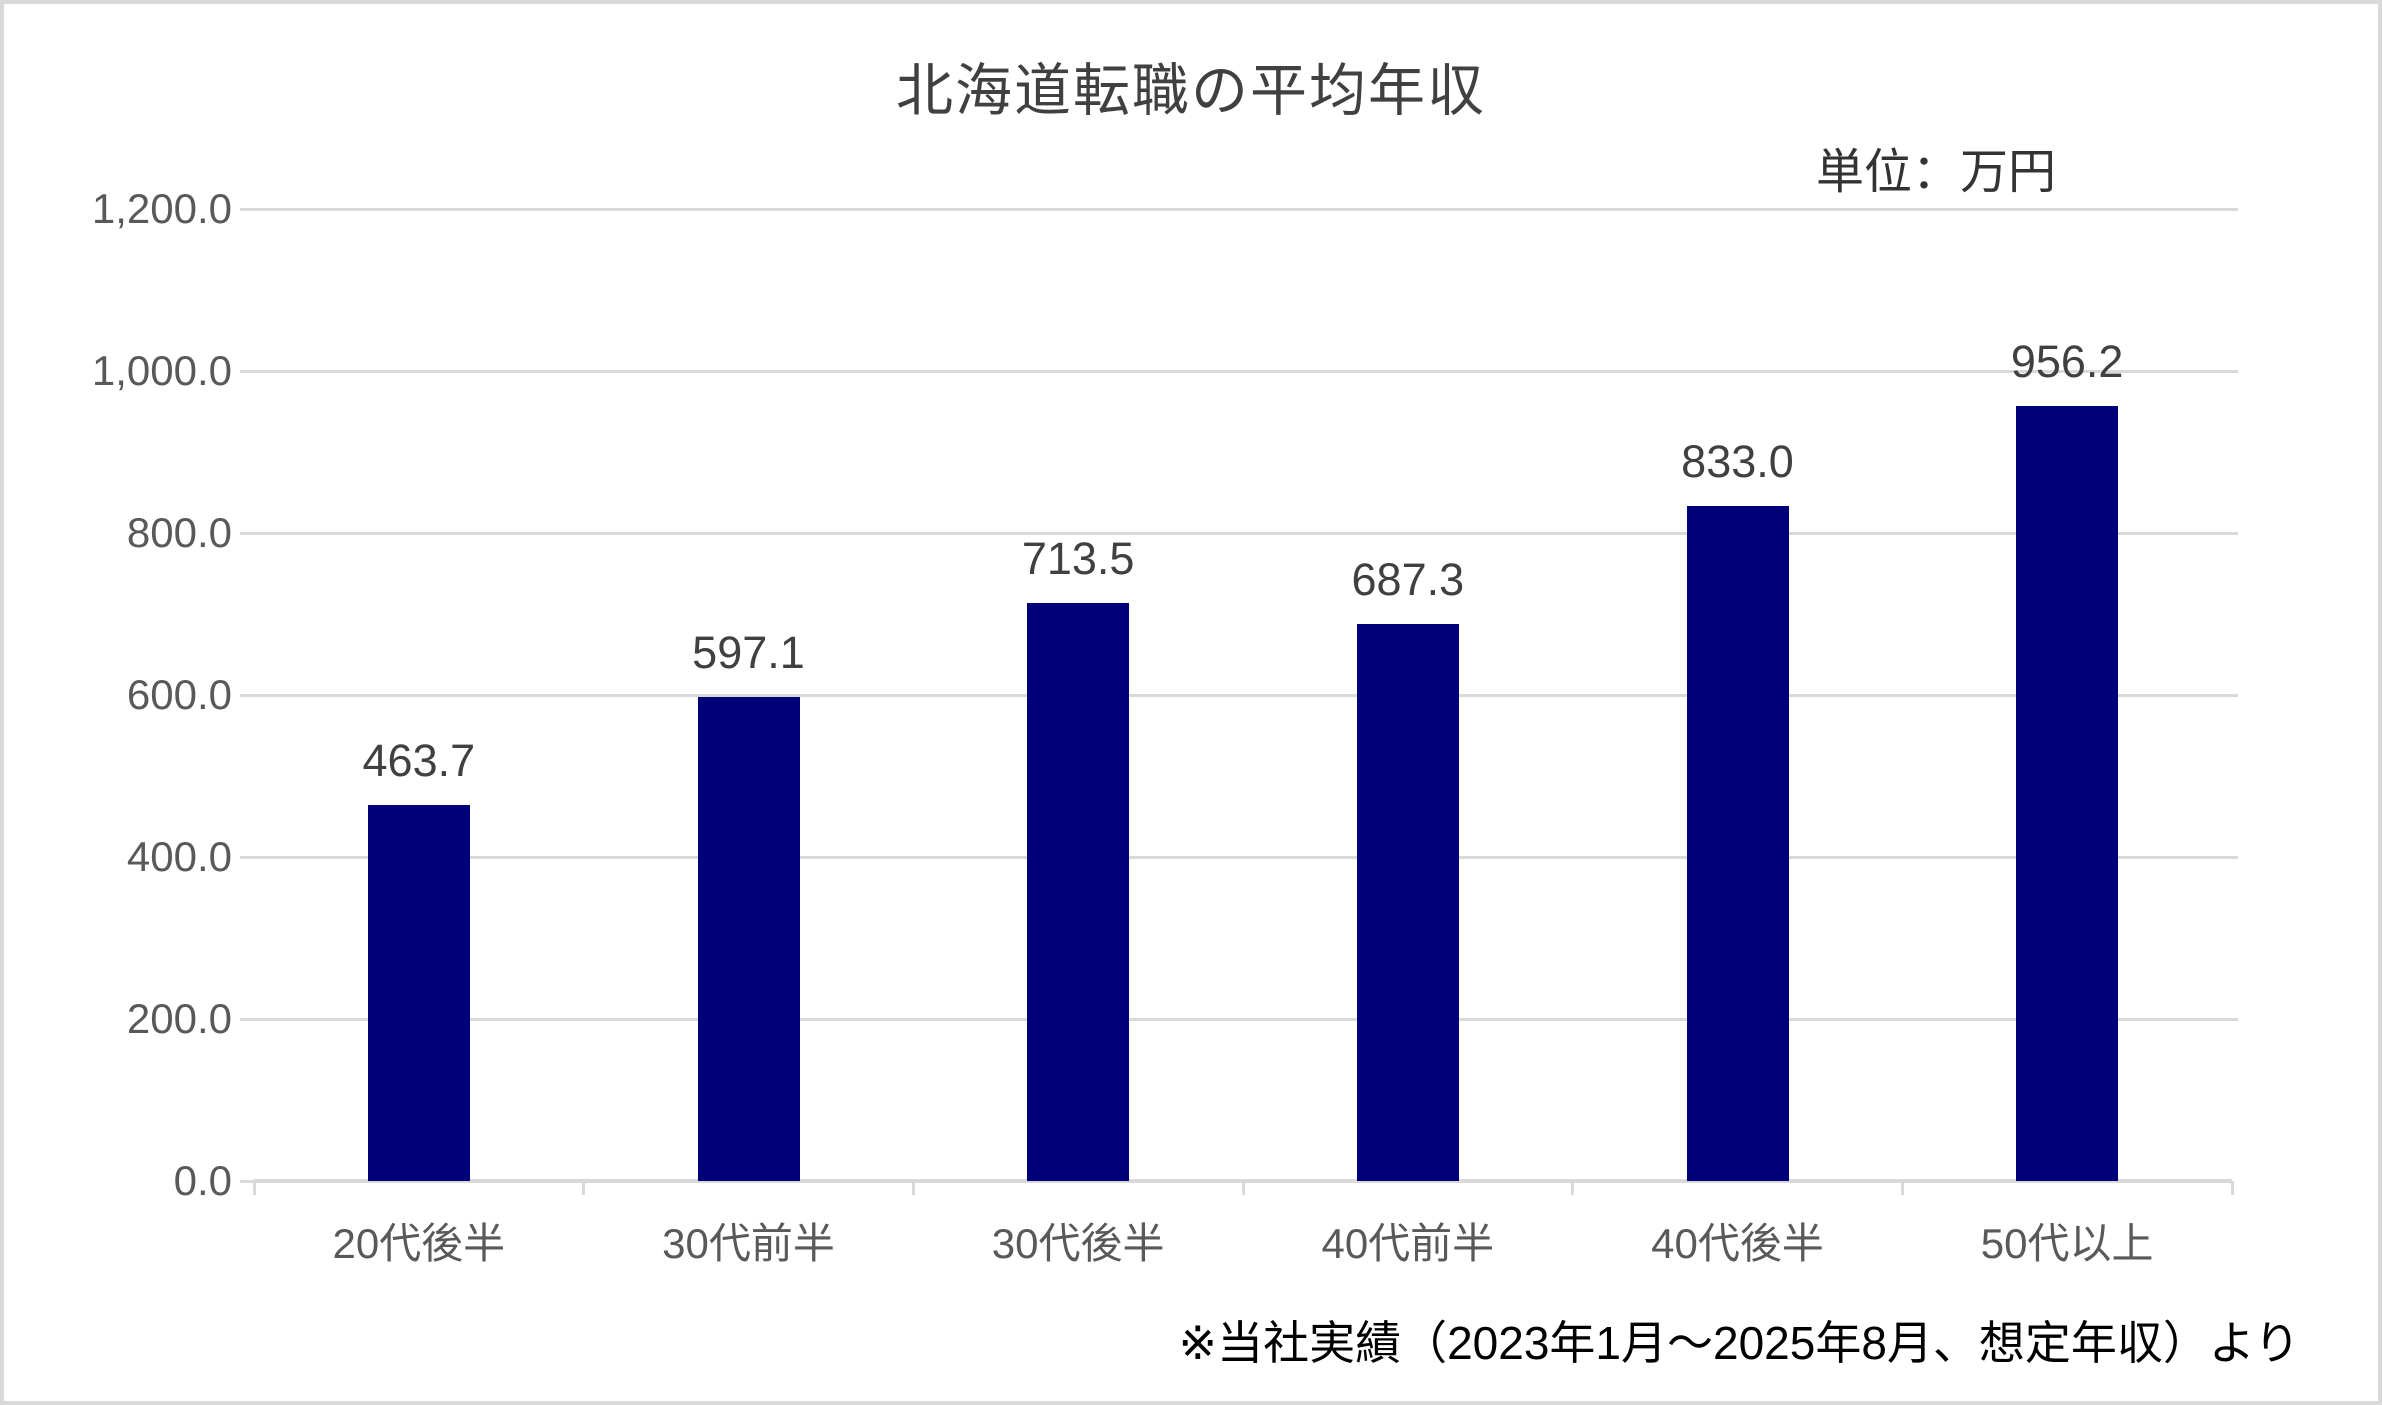 This screenshot has width=2382, height=1405. Describe the element at coordinates (1739, 1343) in the screenshot. I see `chart-footnote: ※当社実績（2023年1月～2025年8月、想定年収）より` at that location.